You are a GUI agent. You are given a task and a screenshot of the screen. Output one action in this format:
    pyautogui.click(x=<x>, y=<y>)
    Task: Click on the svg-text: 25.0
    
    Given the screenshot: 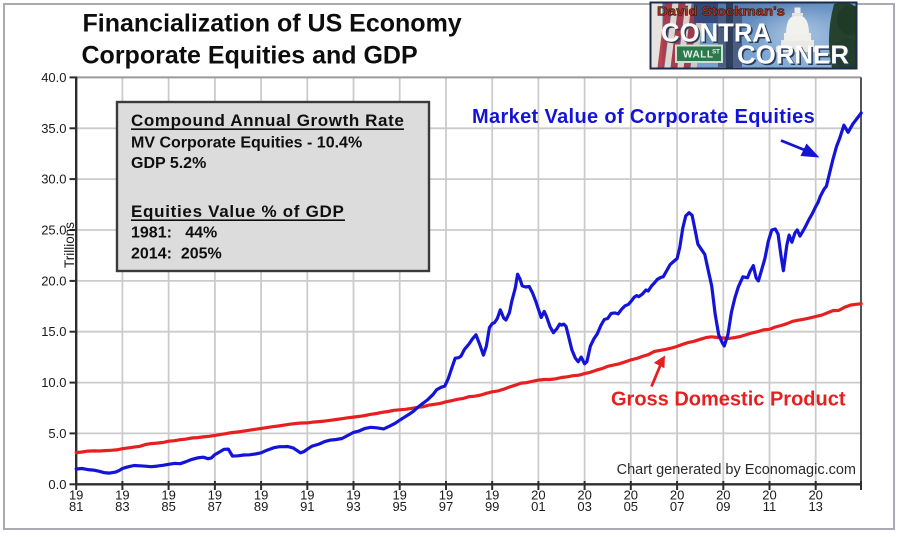 What is the action you would take?
    pyautogui.click(x=53, y=230)
    